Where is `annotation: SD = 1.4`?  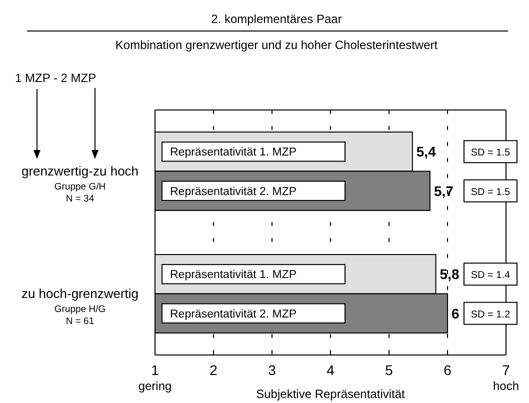 annotation: SD = 1.4 is located at coordinates (490, 276).